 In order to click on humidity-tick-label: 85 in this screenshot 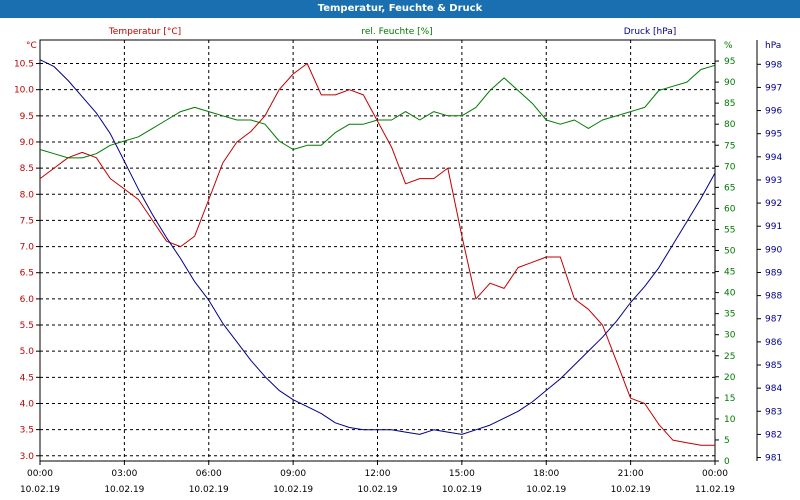, I will do `click(729, 104)`.